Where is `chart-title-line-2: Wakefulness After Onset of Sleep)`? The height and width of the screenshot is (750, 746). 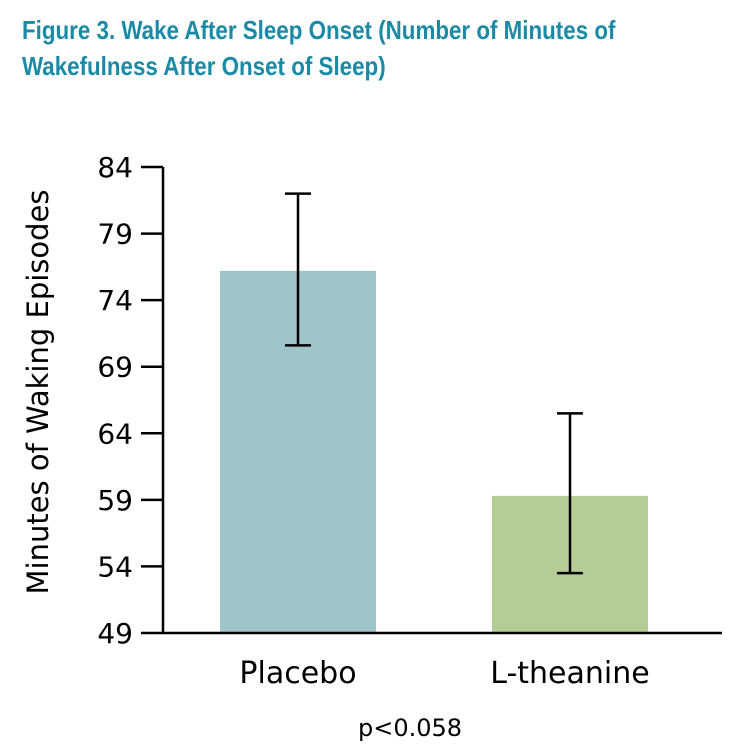
chart-title-line-2: Wakefulness After Onset of Sleep) is located at coordinates (204, 66).